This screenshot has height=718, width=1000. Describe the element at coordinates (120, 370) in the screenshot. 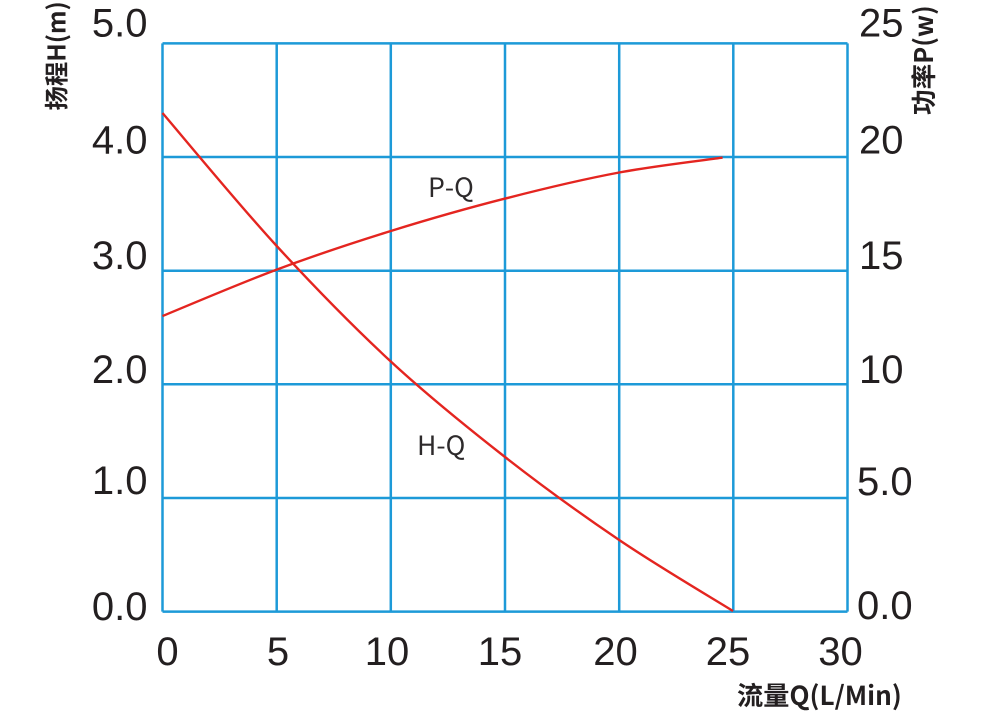

I see `svg-text: 2.0` at that location.